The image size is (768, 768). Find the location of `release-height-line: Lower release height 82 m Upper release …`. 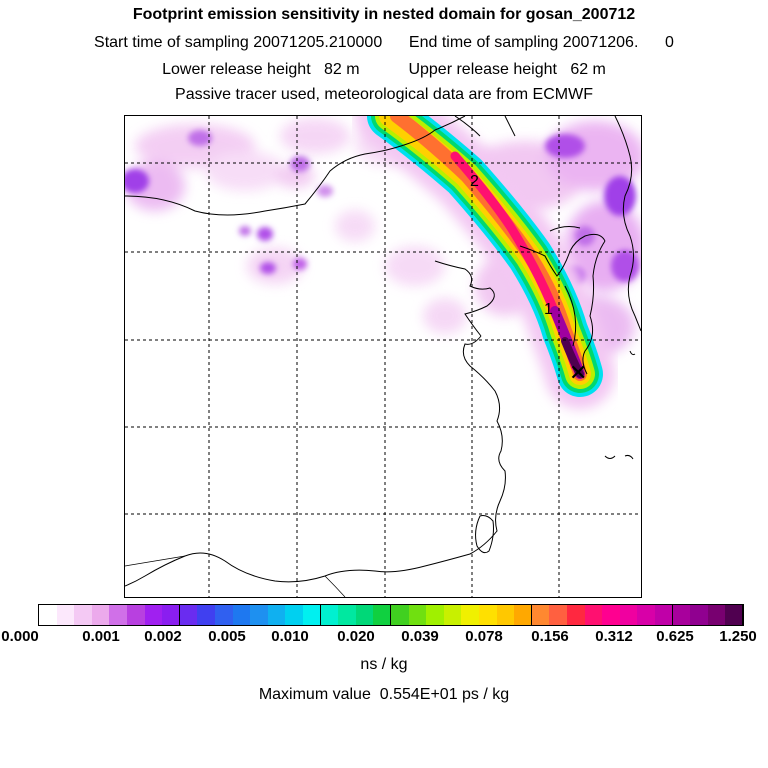

release-height-line: Lower release height 82 m Upper release … is located at coordinates (384, 69).